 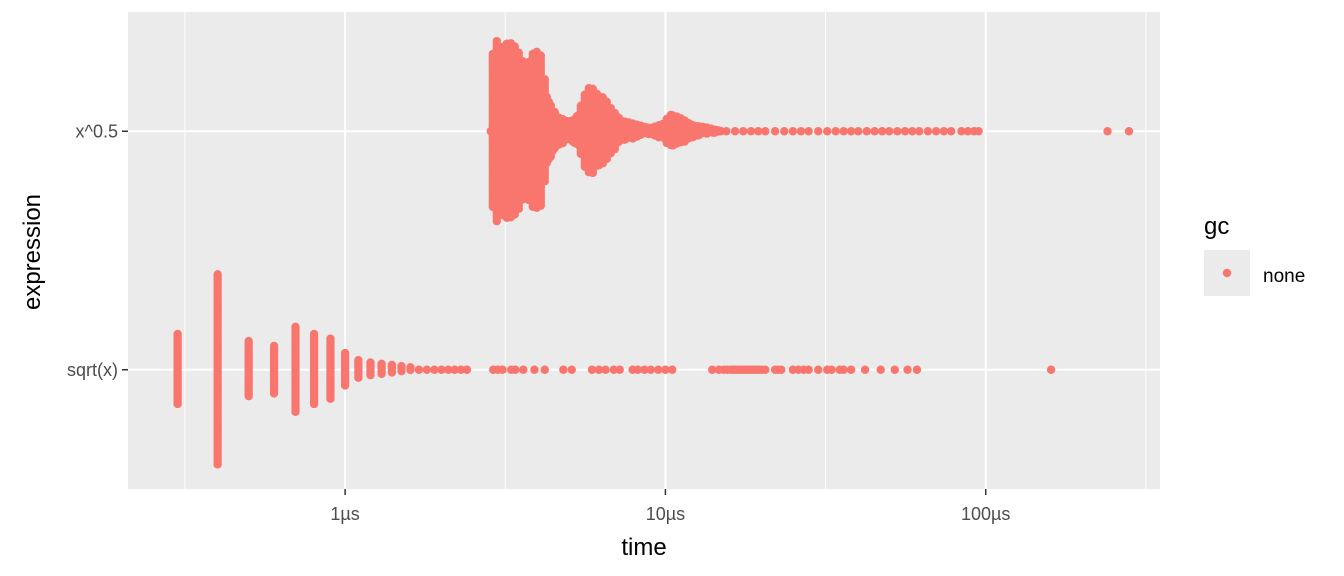 I want to click on legend-key-point, so click(x=1227, y=273).